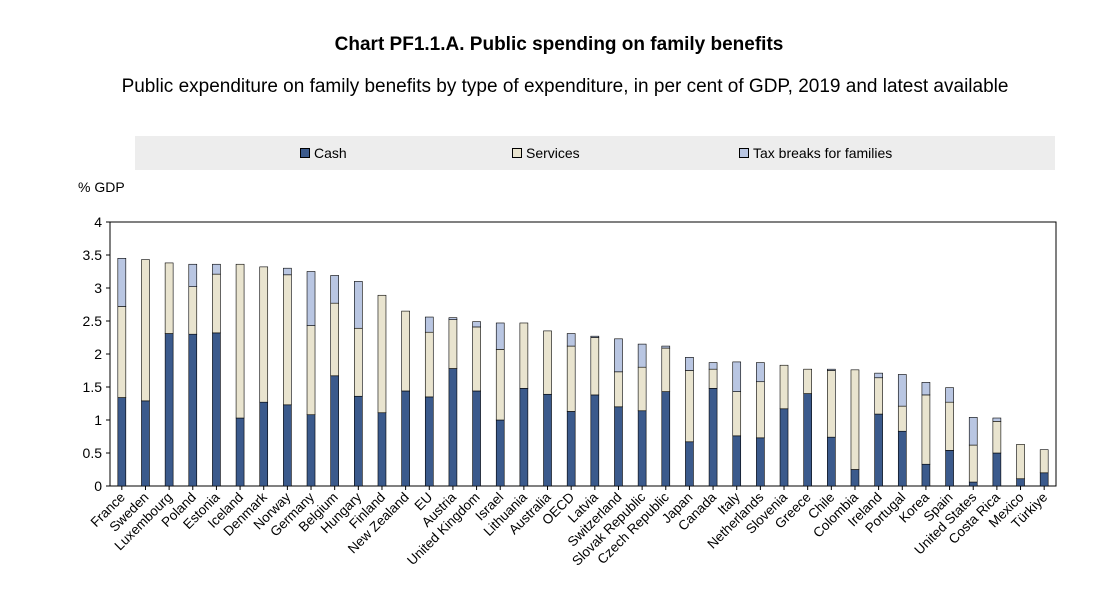  Describe the element at coordinates (744, 153) in the screenshot. I see `legend-swatch-tax-breaks` at that location.